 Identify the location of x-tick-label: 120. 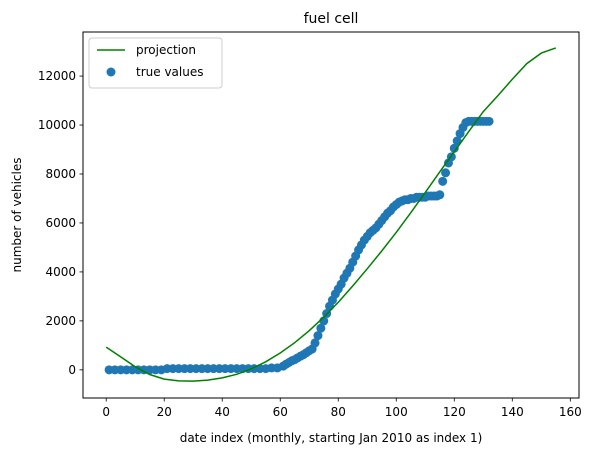
(454, 412).